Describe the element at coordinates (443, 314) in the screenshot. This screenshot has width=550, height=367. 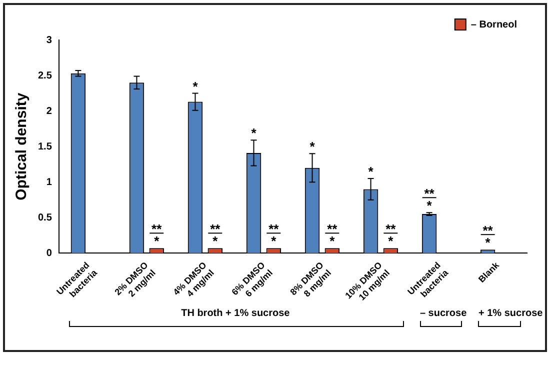
I see `text: – sucrose` at that location.